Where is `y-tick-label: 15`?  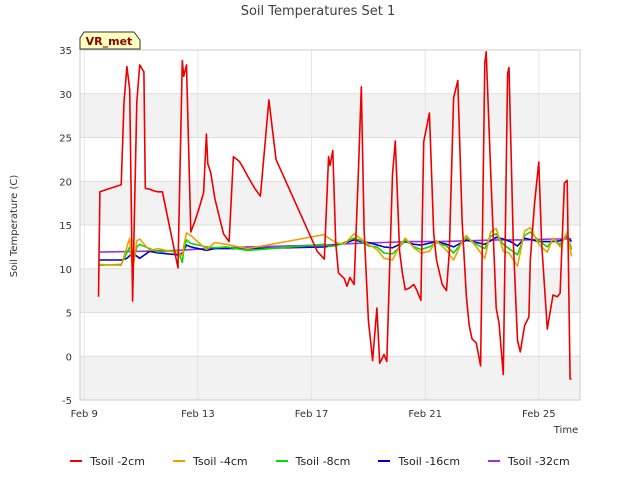 y-tick-label: 15 is located at coordinates (65, 226).